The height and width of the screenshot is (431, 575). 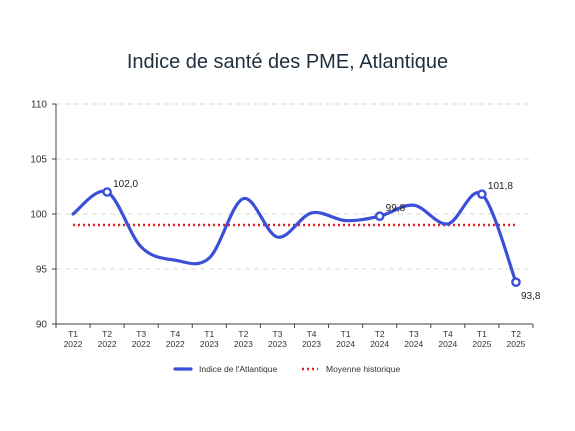 I want to click on legend: Indice de l'Atlantique Moyenne historique, so click(x=286, y=369).